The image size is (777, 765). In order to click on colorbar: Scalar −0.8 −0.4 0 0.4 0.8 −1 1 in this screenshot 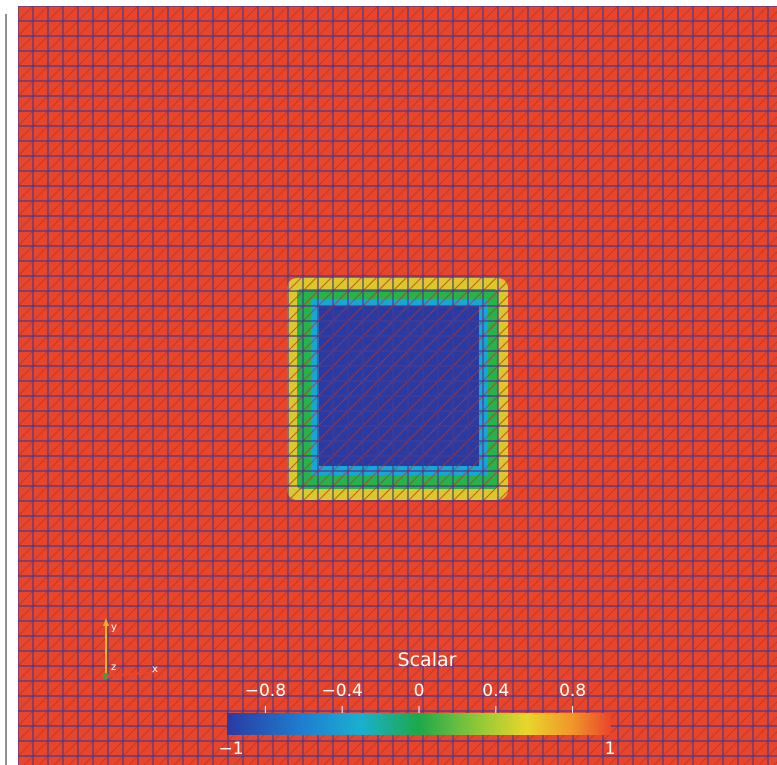, I will do `click(416, 704)`.